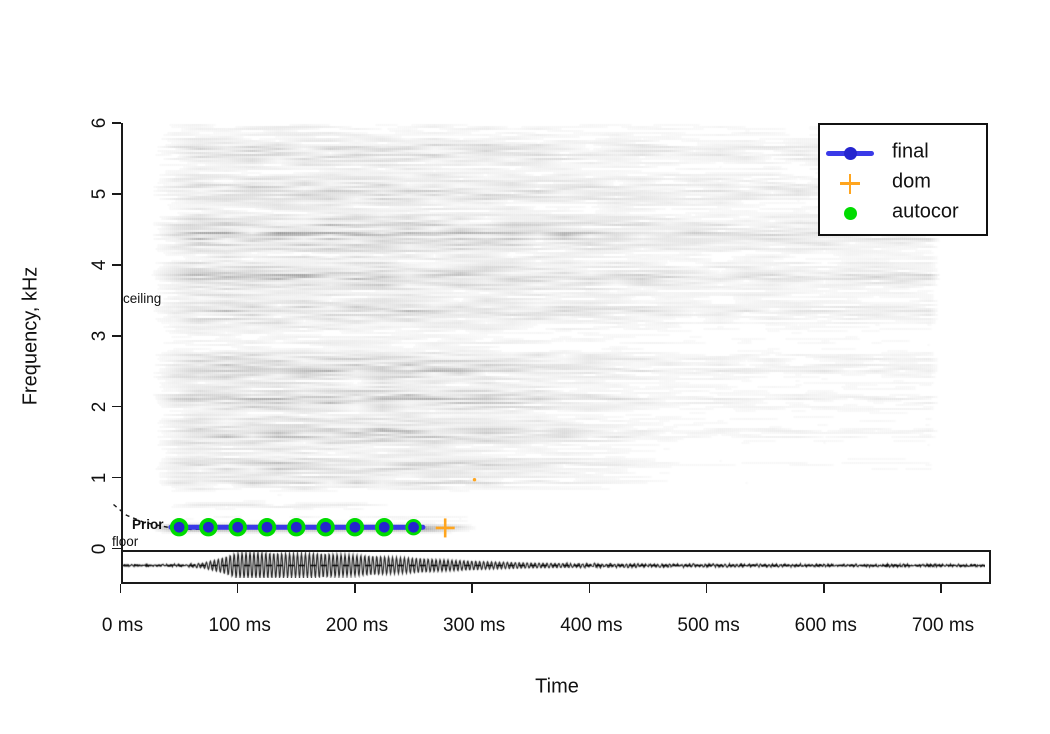 The image size is (1050, 734). Describe the element at coordinates (852, 183) in the screenshot. I see `dom-legend-symbol` at that location.